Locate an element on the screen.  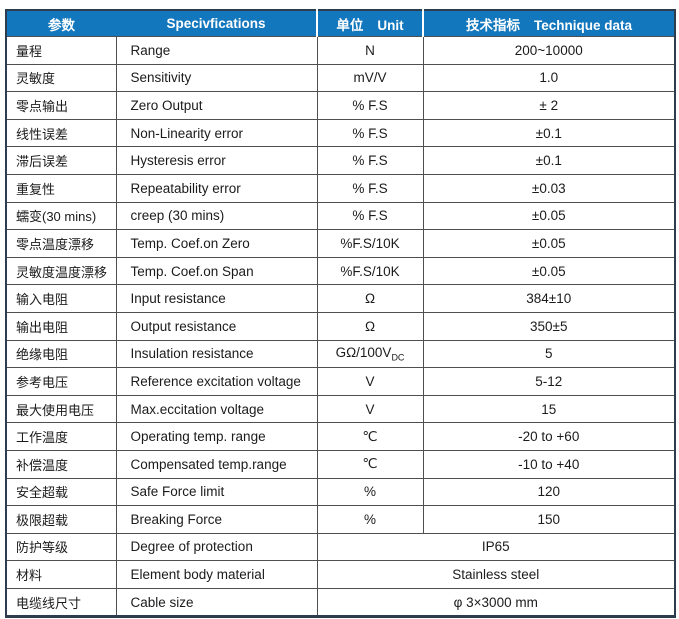
value-cell: -20 to +60 is located at coordinates (549, 436).